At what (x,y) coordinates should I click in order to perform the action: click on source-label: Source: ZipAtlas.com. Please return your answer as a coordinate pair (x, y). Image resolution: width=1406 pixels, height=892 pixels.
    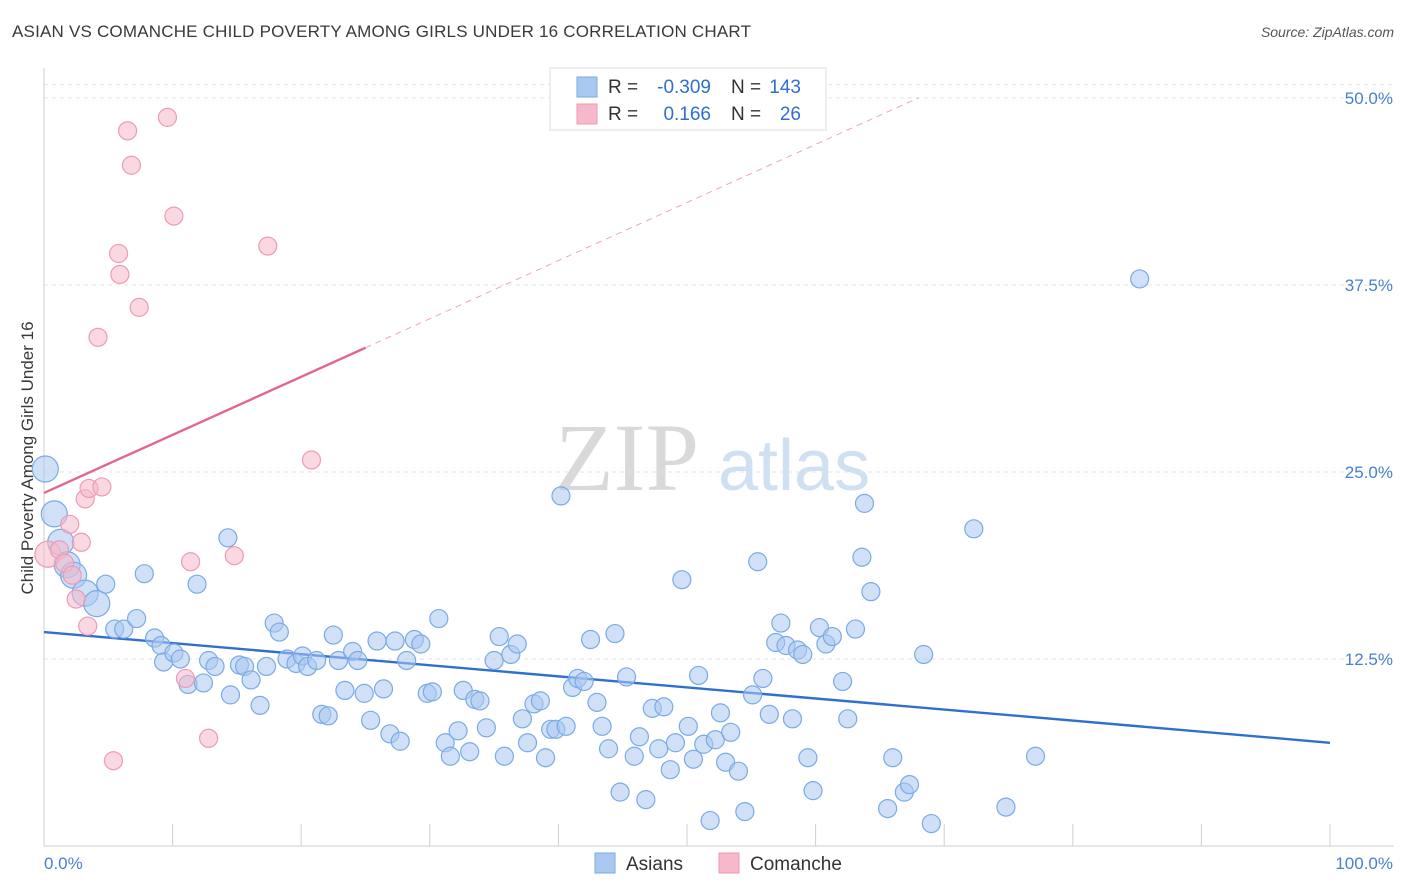
    Looking at the image, I should click on (1327, 32).